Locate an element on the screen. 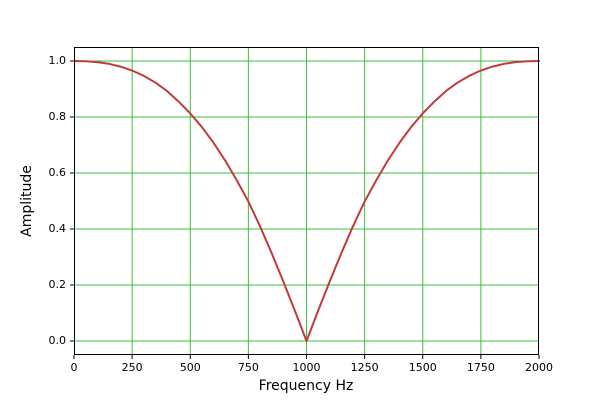 The height and width of the screenshot is (400, 600). x-tick-label: 0 is located at coordinates (74, 367).